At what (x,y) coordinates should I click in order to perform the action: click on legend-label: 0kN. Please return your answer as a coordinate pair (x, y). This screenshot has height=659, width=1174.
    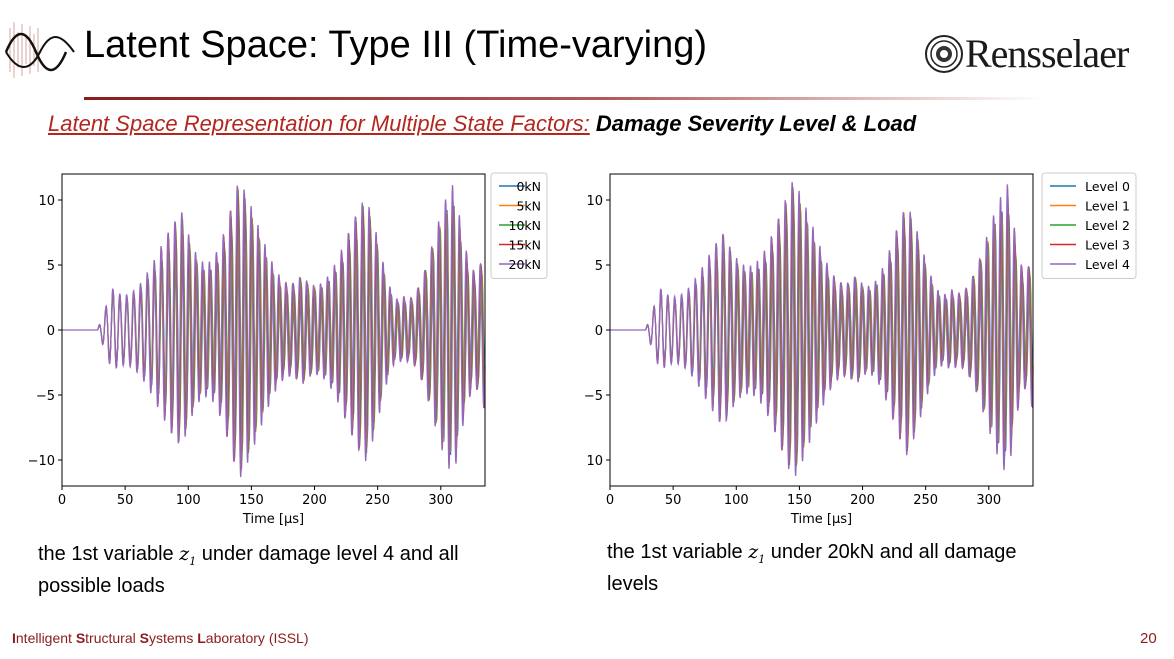
    Looking at the image, I should click on (528, 186).